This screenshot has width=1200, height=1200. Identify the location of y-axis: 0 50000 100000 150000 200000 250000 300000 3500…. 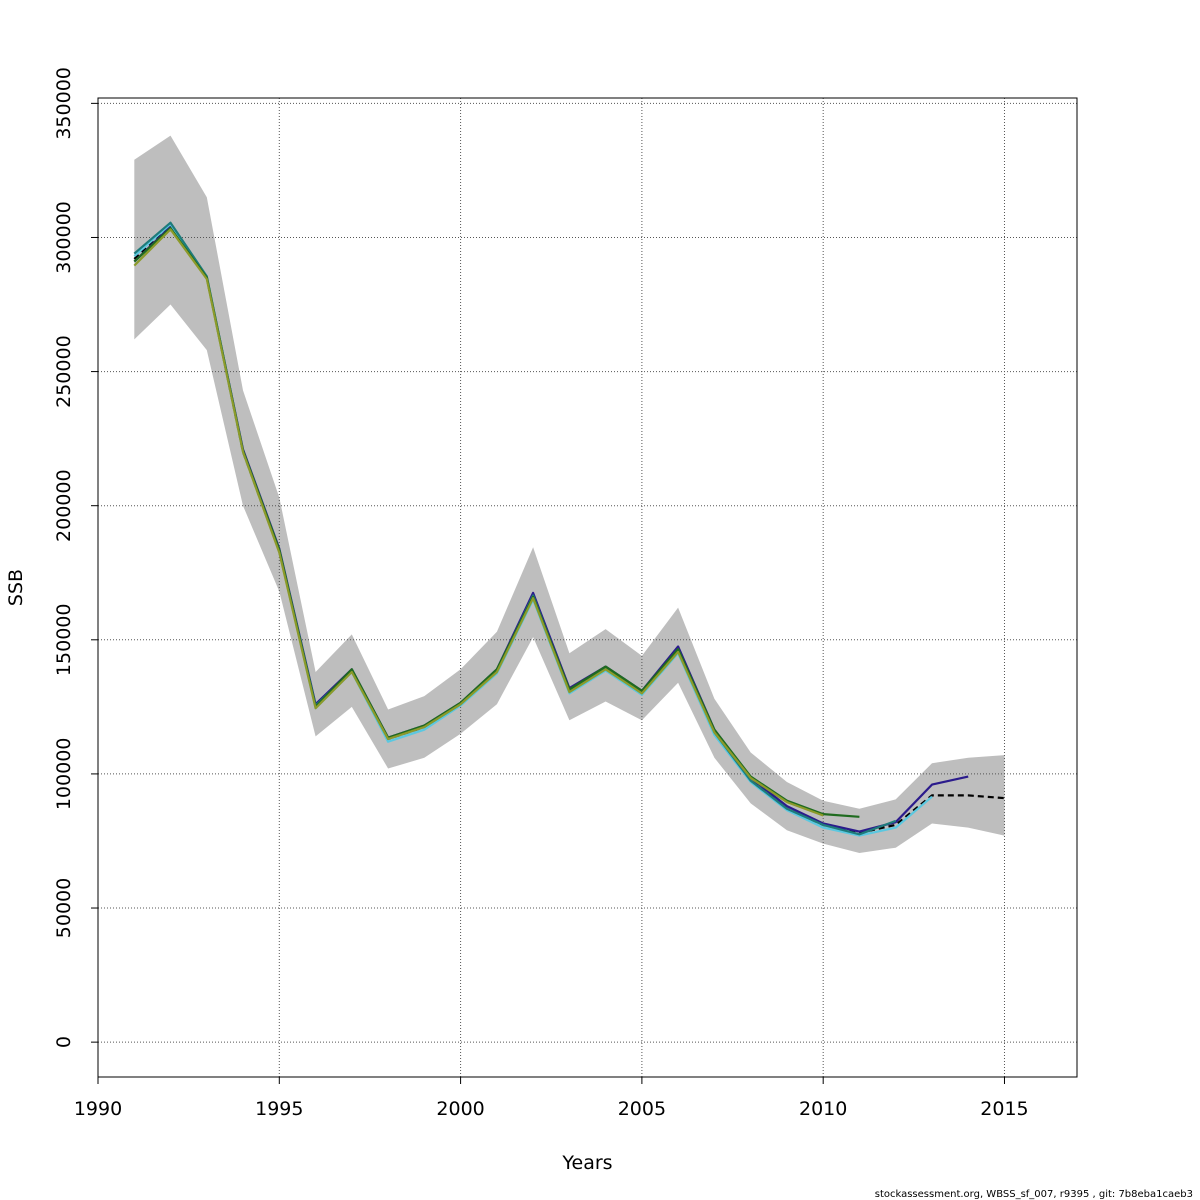
(76, 557).